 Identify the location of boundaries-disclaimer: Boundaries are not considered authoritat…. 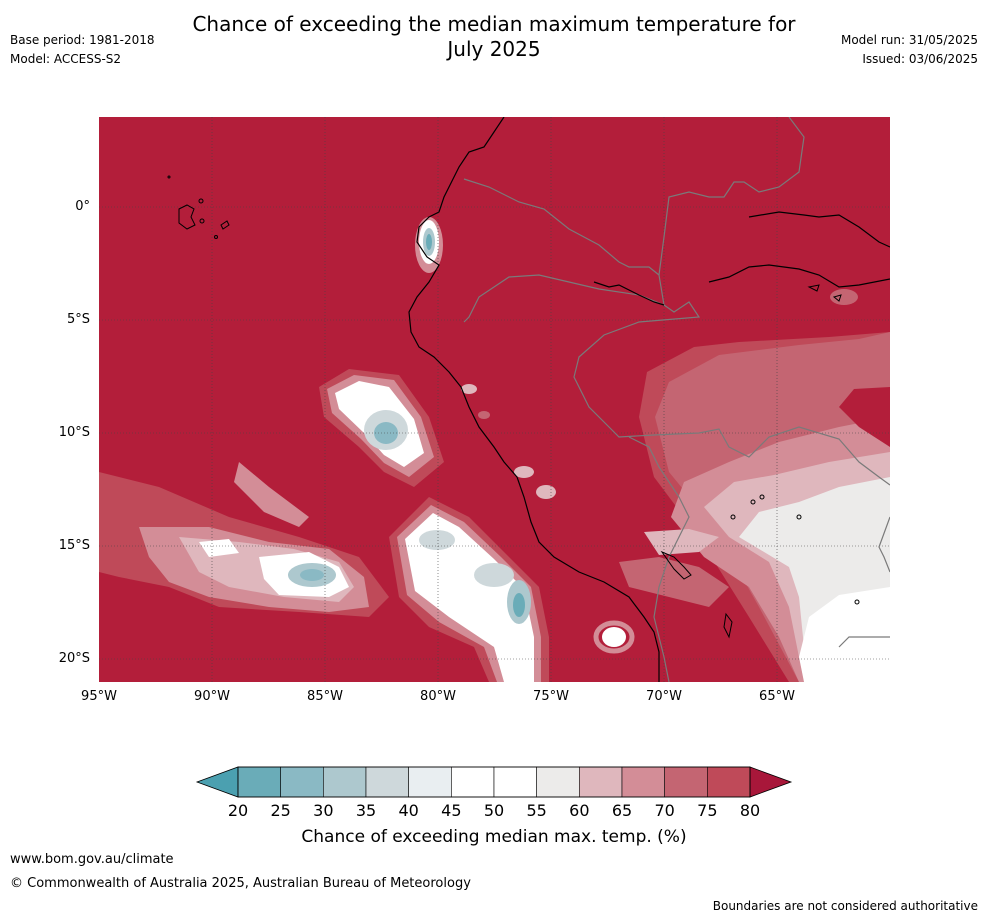
(845, 906).